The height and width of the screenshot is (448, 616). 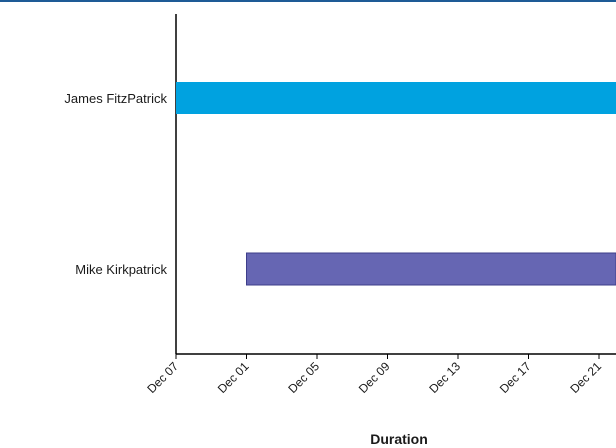 I want to click on x-axis-title: Duration, so click(x=399, y=439).